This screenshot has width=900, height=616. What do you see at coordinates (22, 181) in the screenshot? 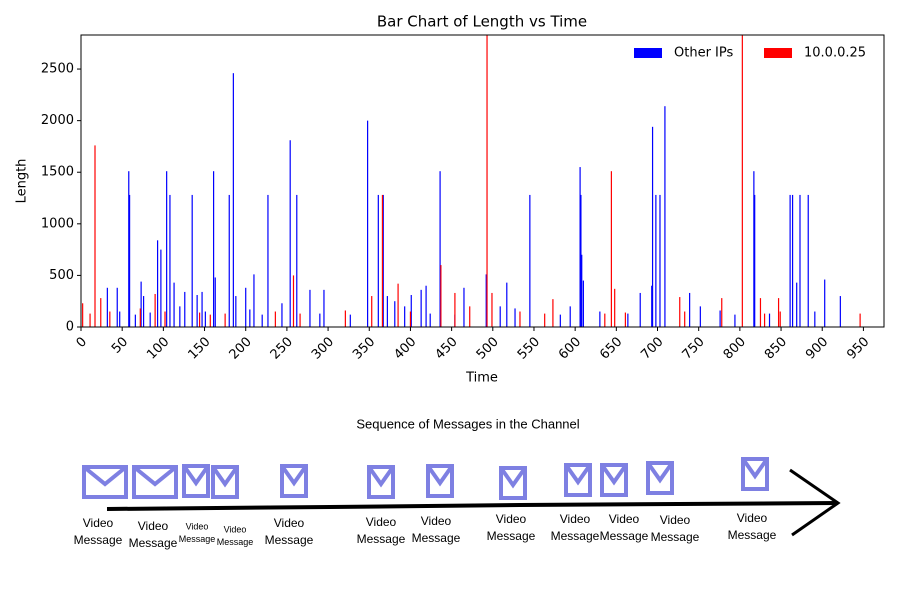
I see `y-axis-title: Length` at bounding box center [22, 181].